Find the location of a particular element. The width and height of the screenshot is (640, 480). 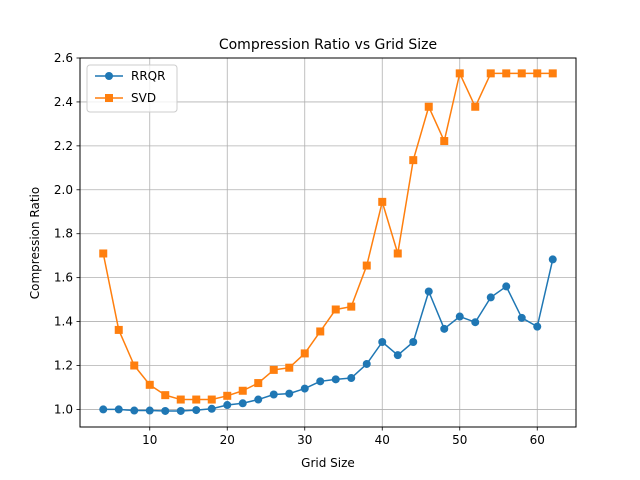

legend-svd-marker is located at coordinates (109, 98).